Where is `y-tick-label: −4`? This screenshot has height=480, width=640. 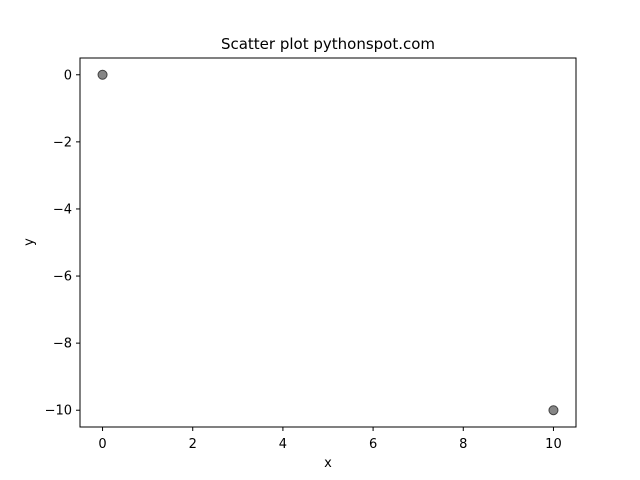
y-tick-label: −4 is located at coordinates (62, 209).